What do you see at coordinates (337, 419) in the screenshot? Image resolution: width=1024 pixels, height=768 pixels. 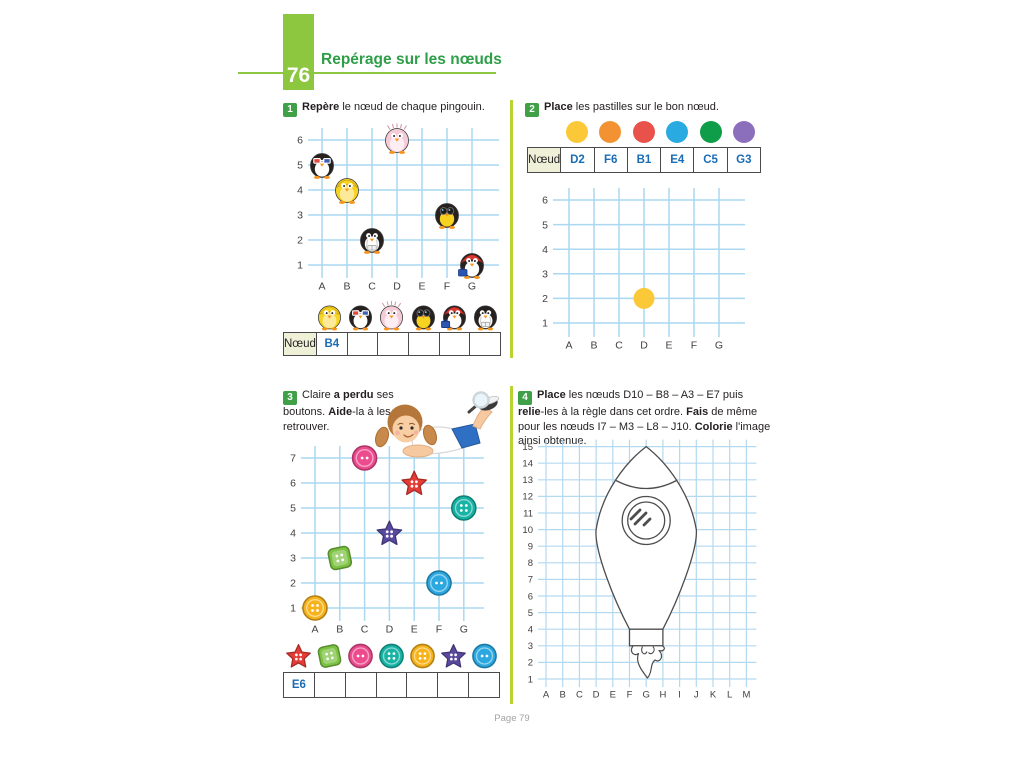 I see `instruction-segment: -la à les retrouver.` at bounding box center [337, 419].